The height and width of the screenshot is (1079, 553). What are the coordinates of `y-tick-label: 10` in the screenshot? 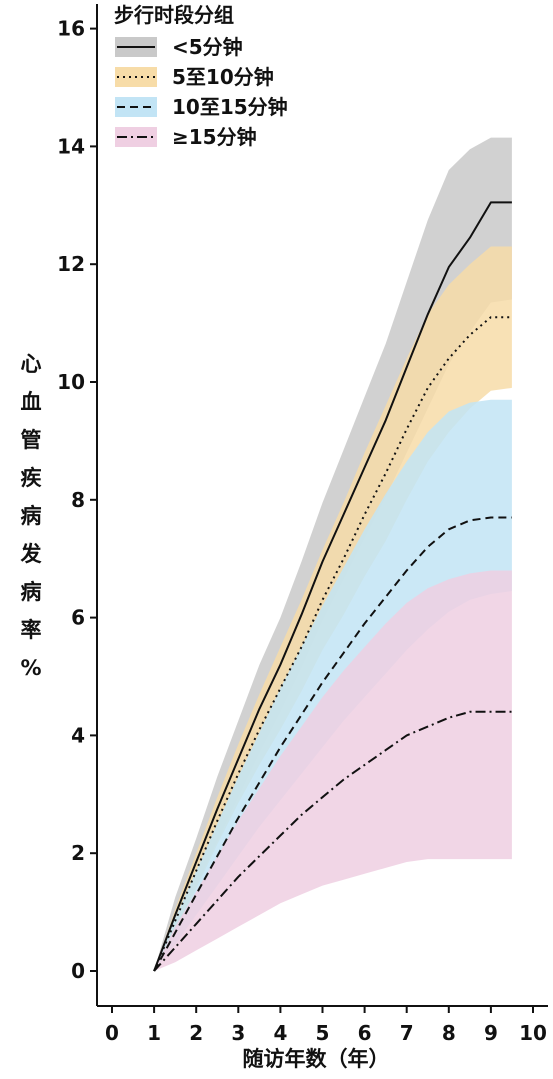 It's located at (71, 382).